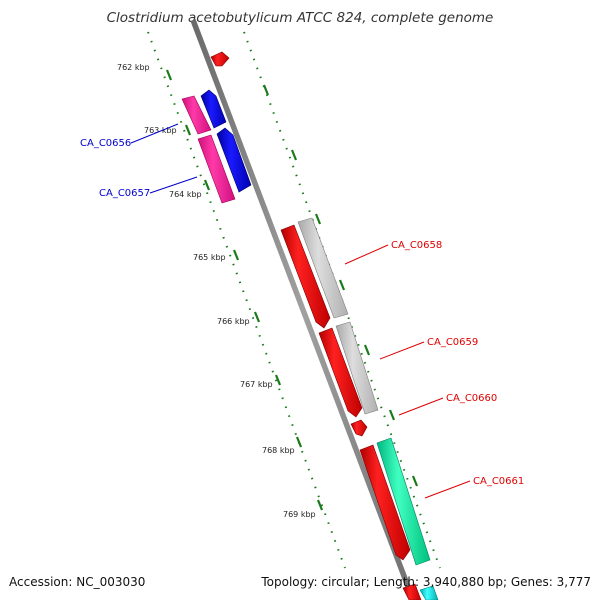 This screenshot has height=600, width=600. Describe the element at coordinates (233, 321) in the screenshot. I see `tick-label: 766 kbp` at that location.